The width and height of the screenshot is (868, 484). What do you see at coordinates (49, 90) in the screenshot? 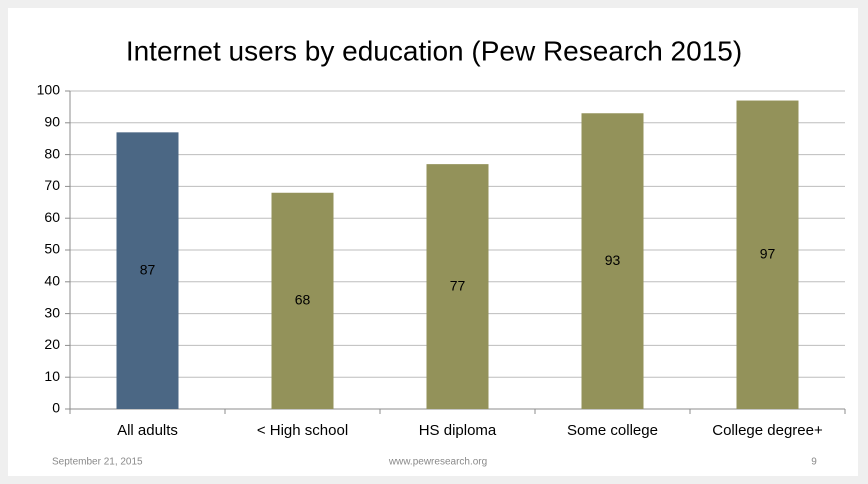
I see `y-tick-label: 100` at bounding box center [49, 90].